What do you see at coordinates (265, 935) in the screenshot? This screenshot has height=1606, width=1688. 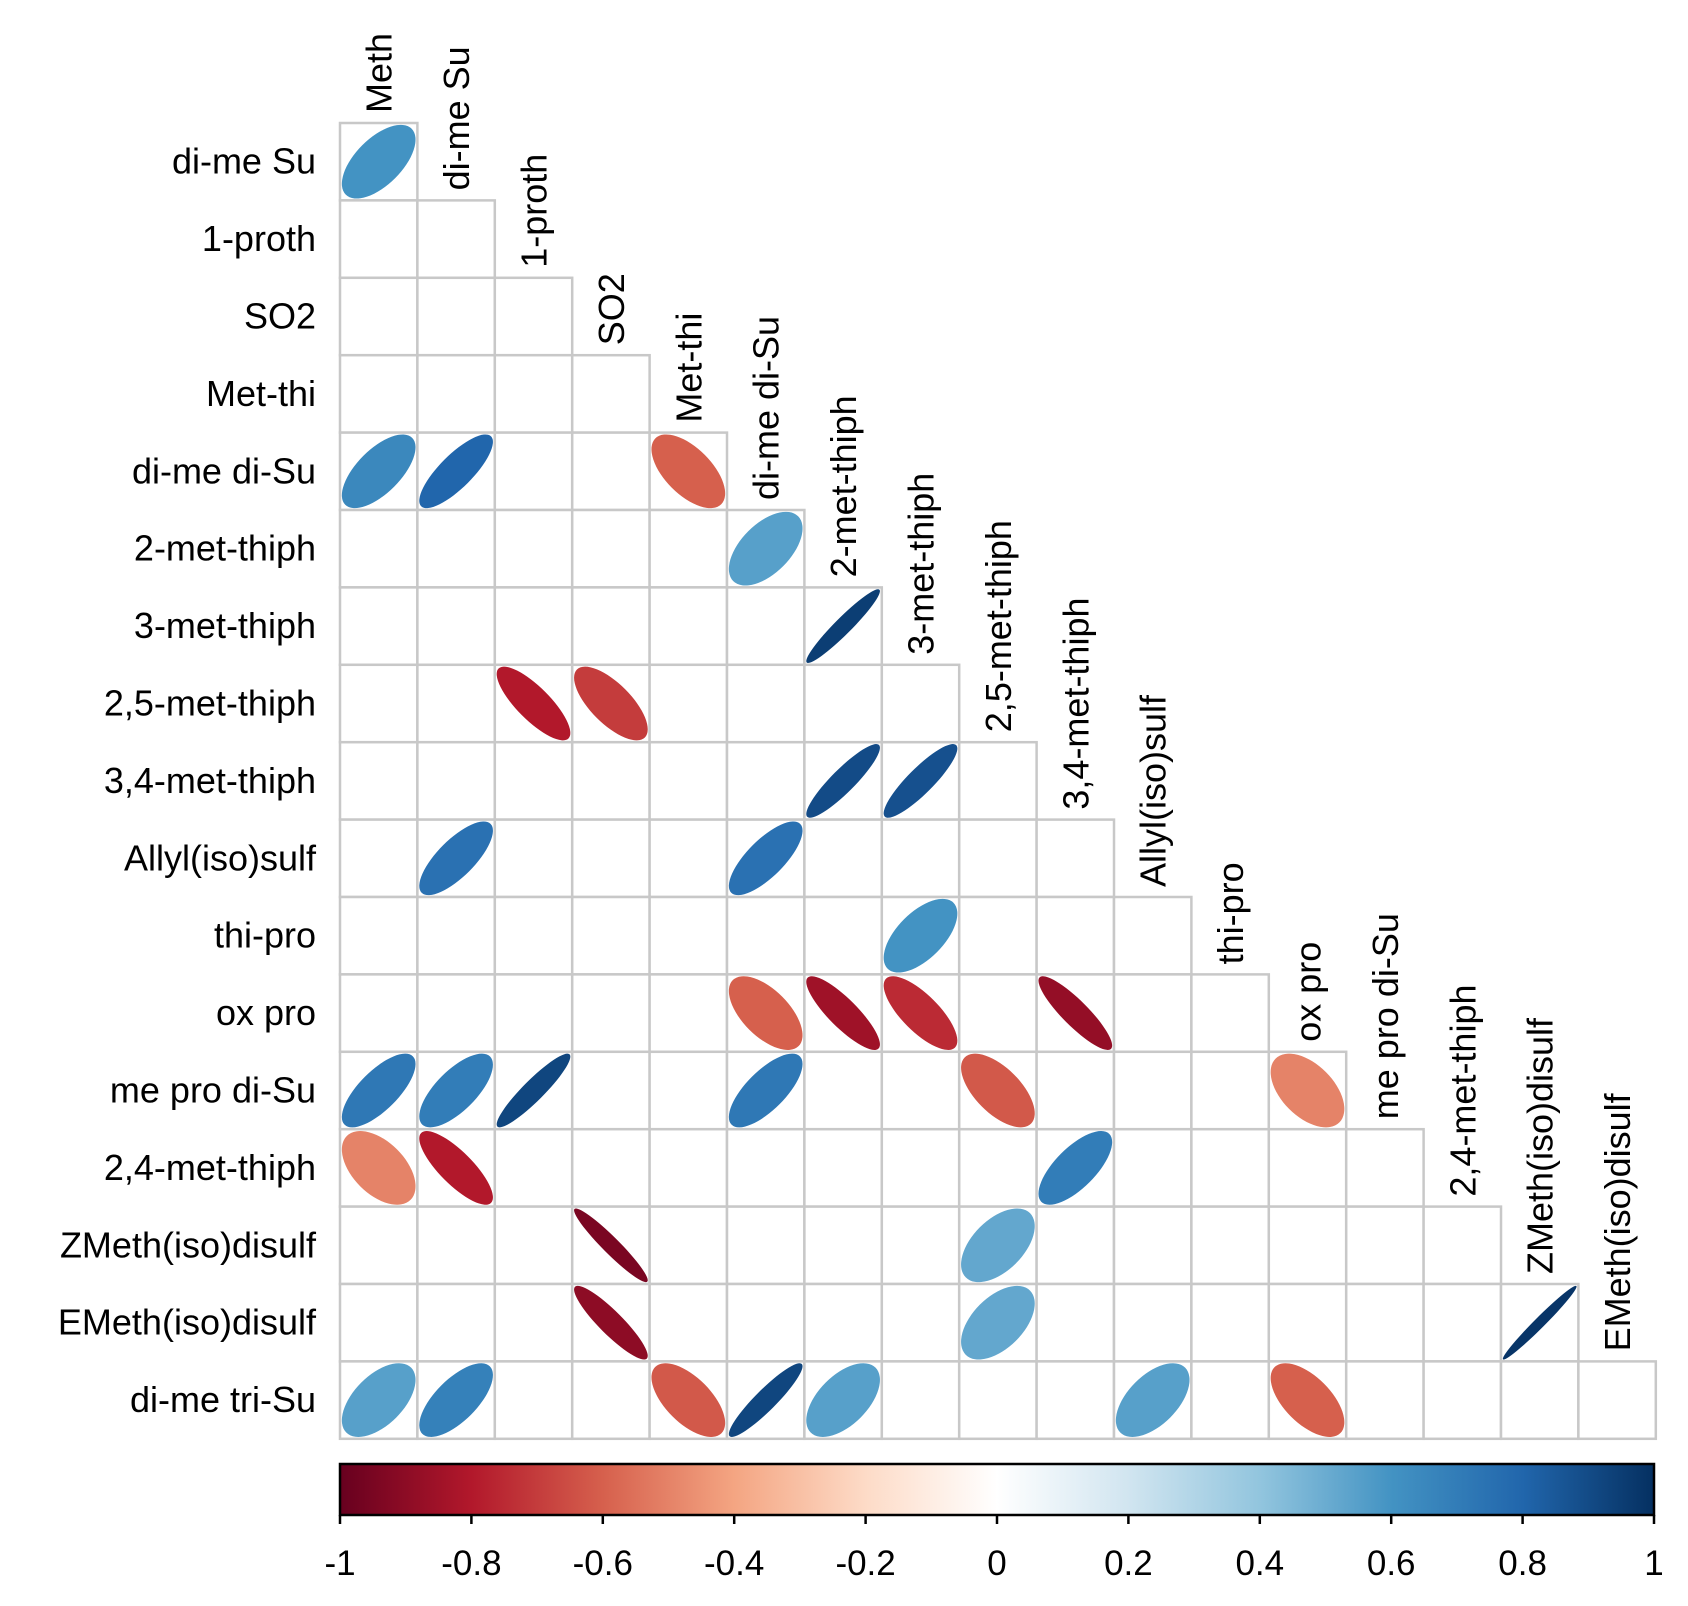 I see `row-label: thi-pro` at bounding box center [265, 935].